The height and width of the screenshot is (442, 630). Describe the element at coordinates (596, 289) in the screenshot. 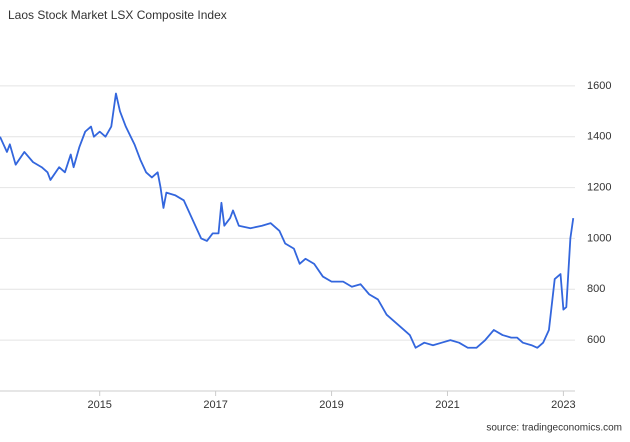

I see `y-tick-label: 800` at that location.